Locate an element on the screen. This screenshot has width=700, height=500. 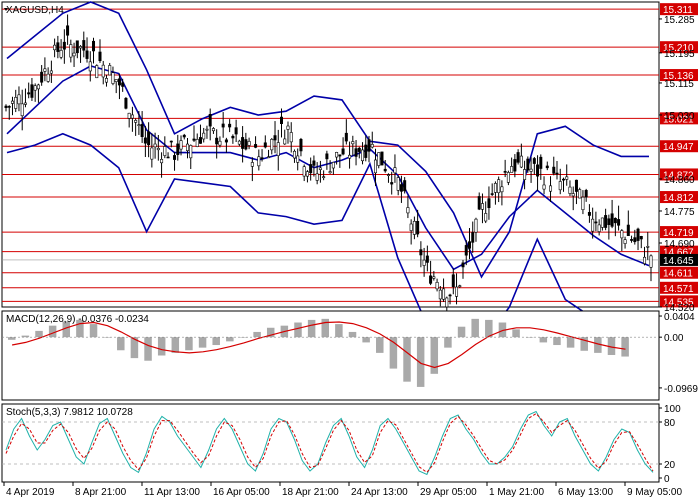
price-title-marker-icon is located at coordinates (6, 9).